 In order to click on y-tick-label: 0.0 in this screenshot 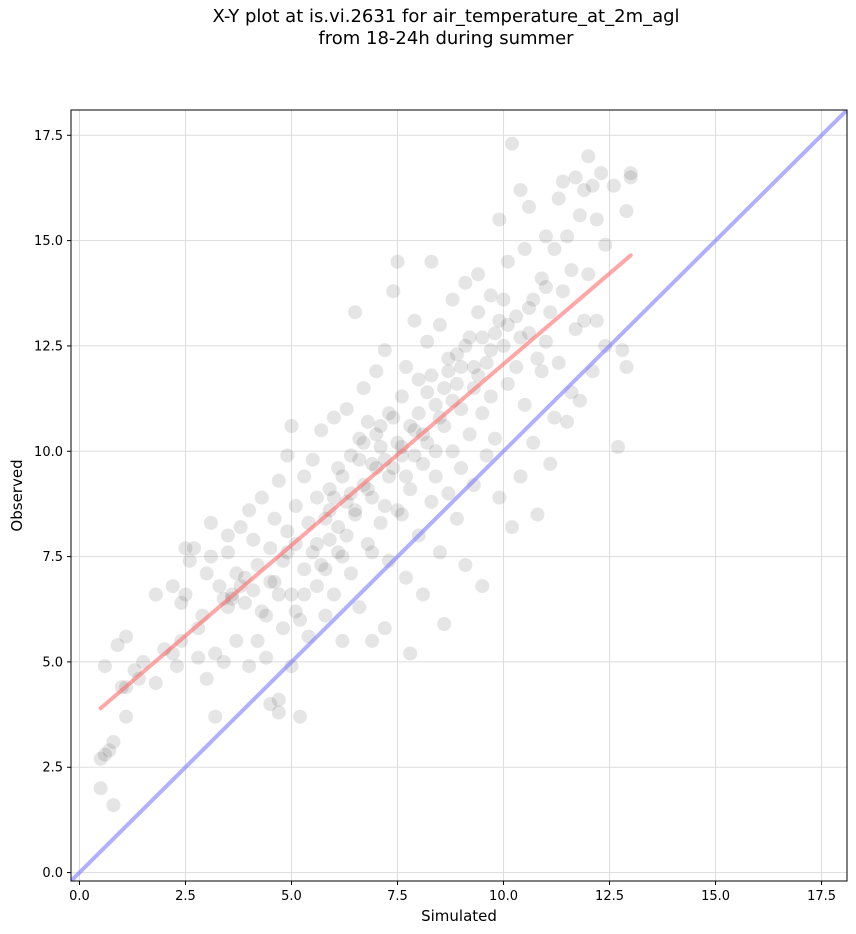, I will do `click(52, 873)`.